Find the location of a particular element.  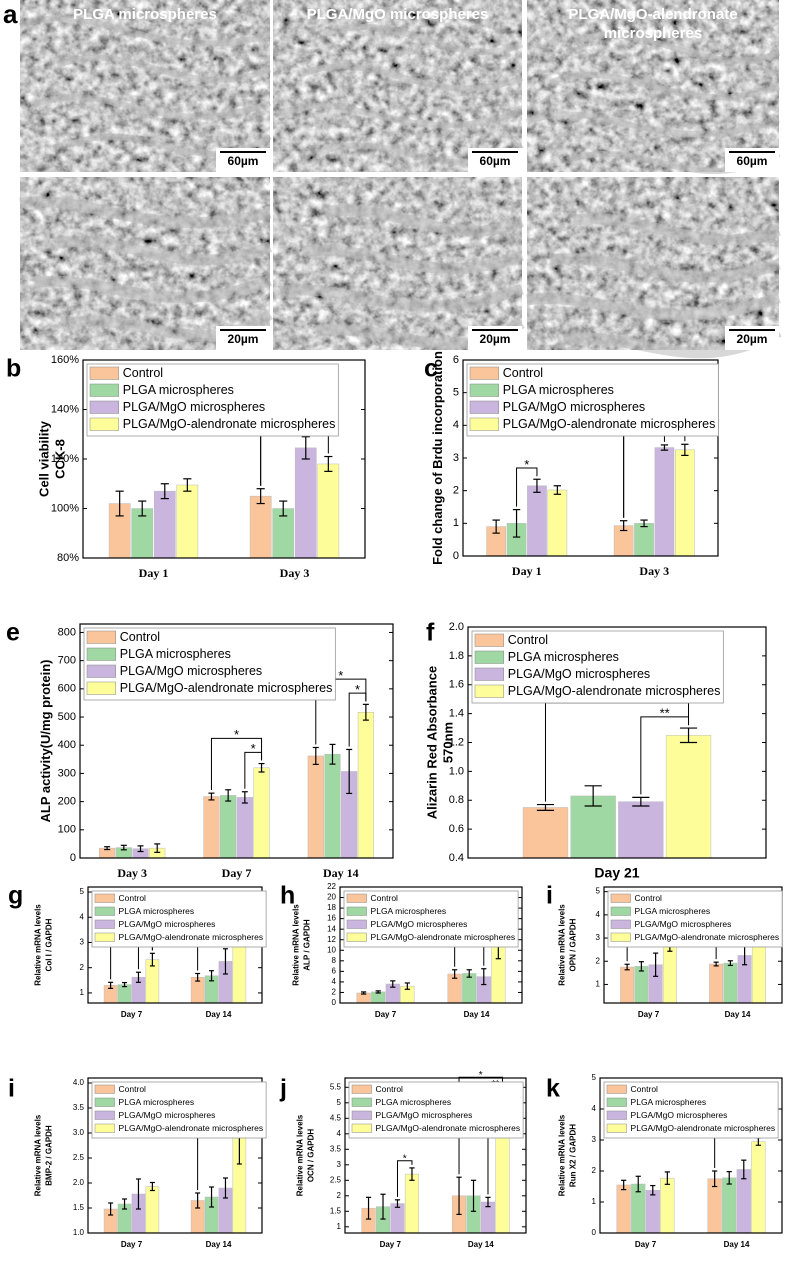

y-tick-label: 1.4 is located at coordinates (456, 714).